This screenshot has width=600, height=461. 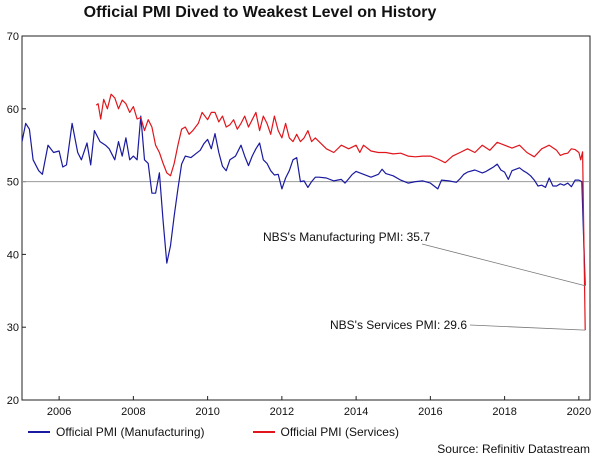 What do you see at coordinates (13, 183) in the screenshot?
I see `y-tick-label: 50` at bounding box center [13, 183].